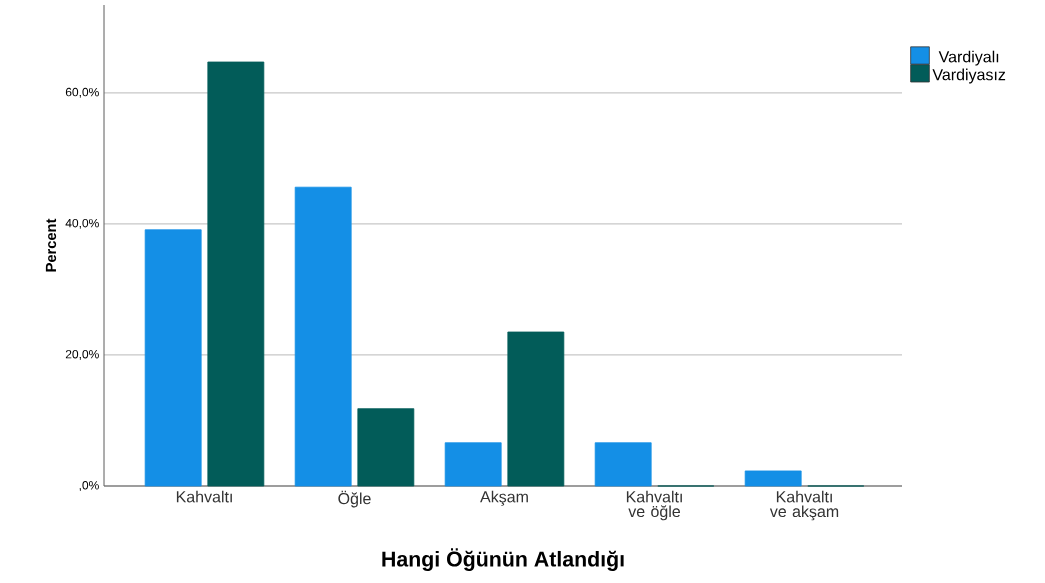 This screenshot has width=1045, height=583. I want to click on x-tick-label: Kahvaltı ve akşam, so click(804, 505).